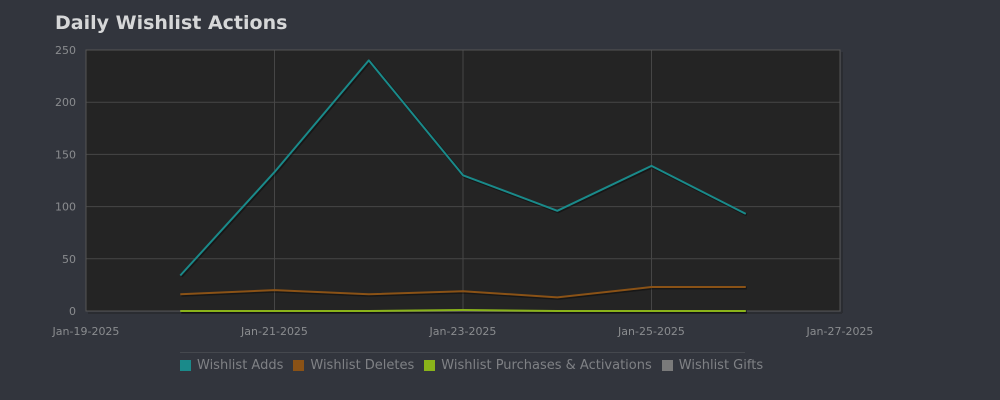  Describe the element at coordinates (240, 365) in the screenshot. I see `legend-label: Wishlist Adds` at that location.